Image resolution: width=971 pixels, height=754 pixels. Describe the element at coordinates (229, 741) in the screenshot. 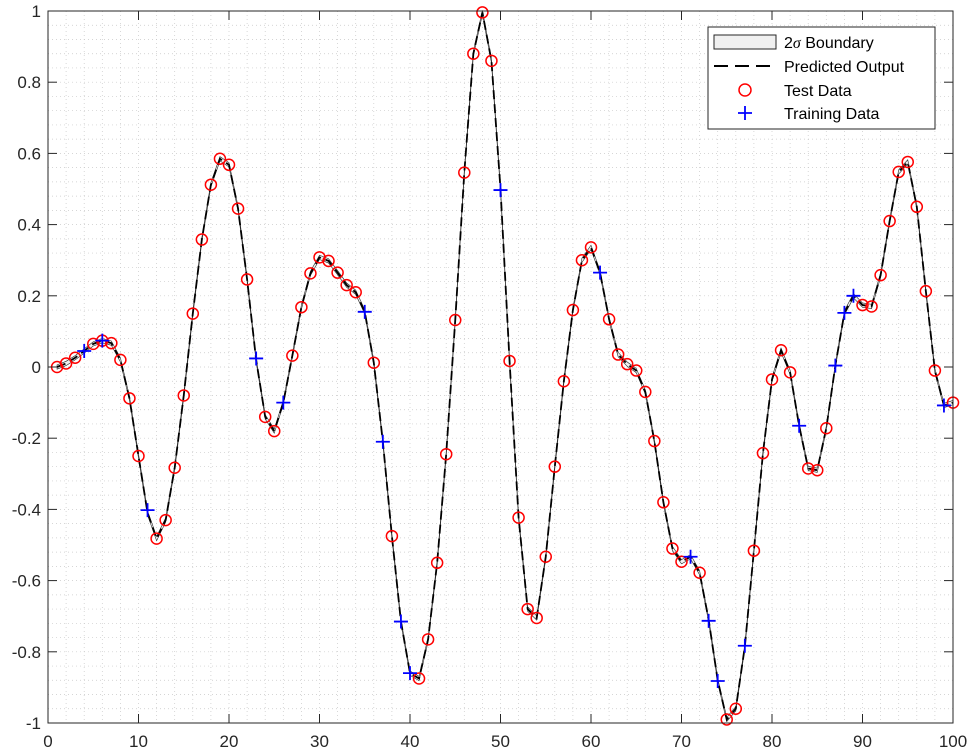

I see `x-tick-label: 20` at that location.